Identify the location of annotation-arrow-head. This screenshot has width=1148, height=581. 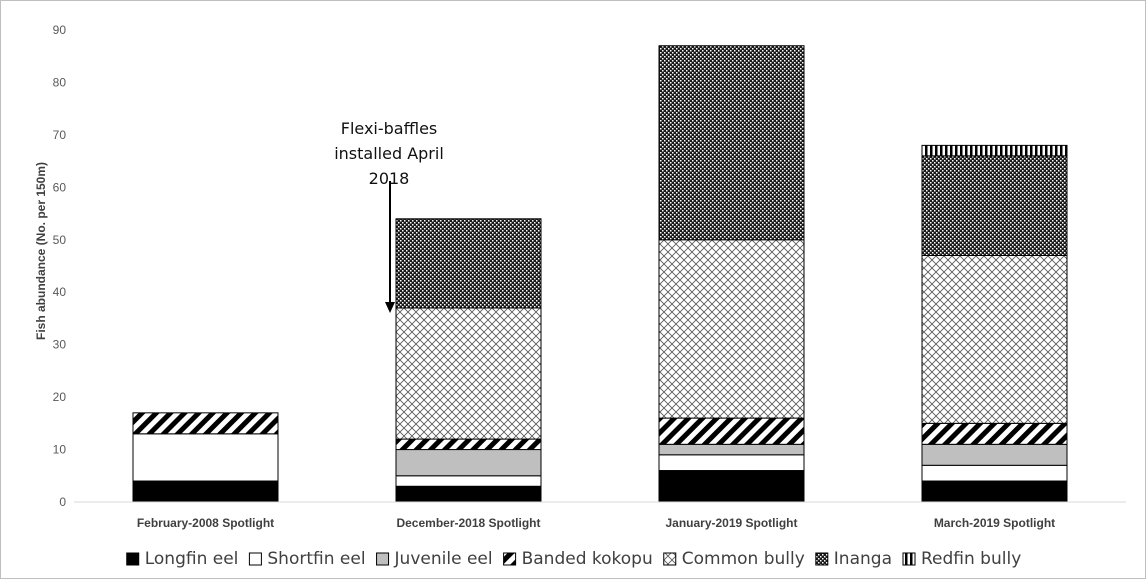
(390, 307).